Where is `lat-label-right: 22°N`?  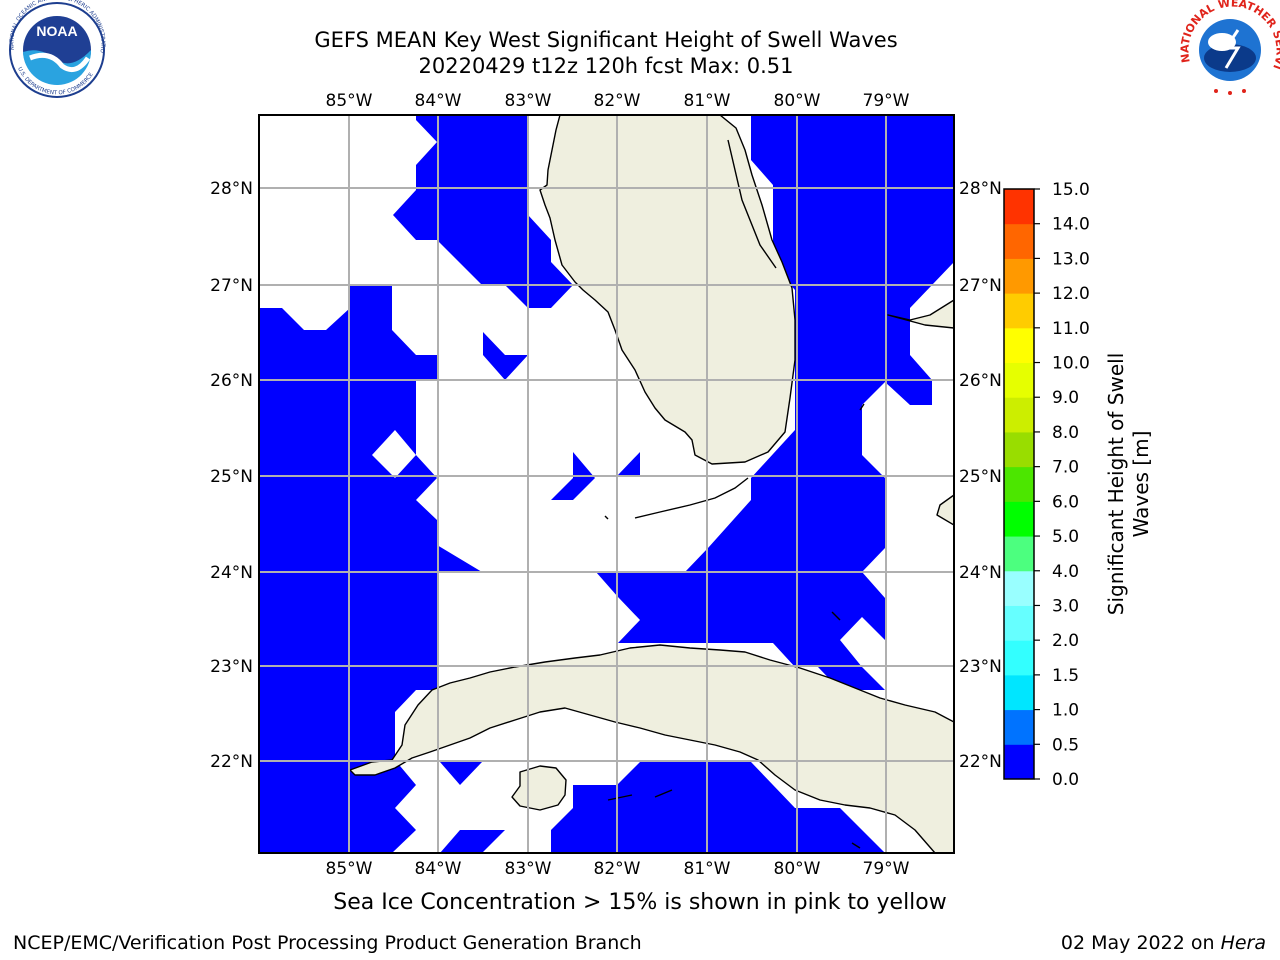 lat-label-right: 22°N is located at coordinates (980, 762).